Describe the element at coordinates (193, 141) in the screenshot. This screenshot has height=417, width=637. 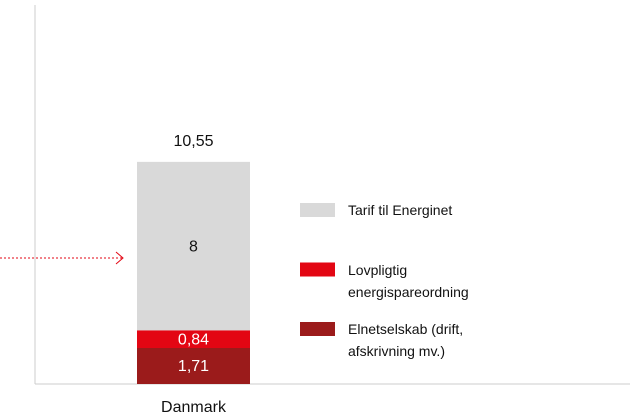
I see `total-label: 10,55` at that location.